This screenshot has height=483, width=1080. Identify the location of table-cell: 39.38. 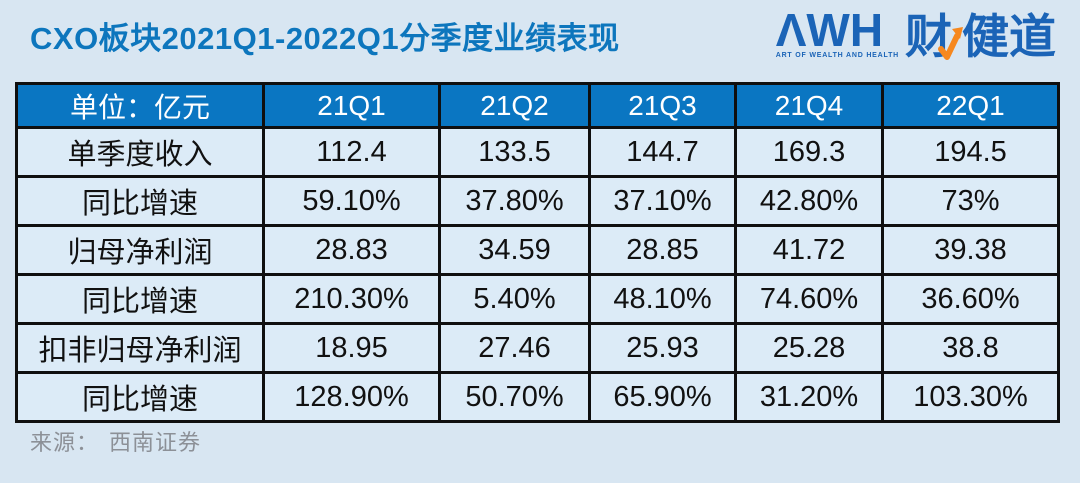
(970, 250).